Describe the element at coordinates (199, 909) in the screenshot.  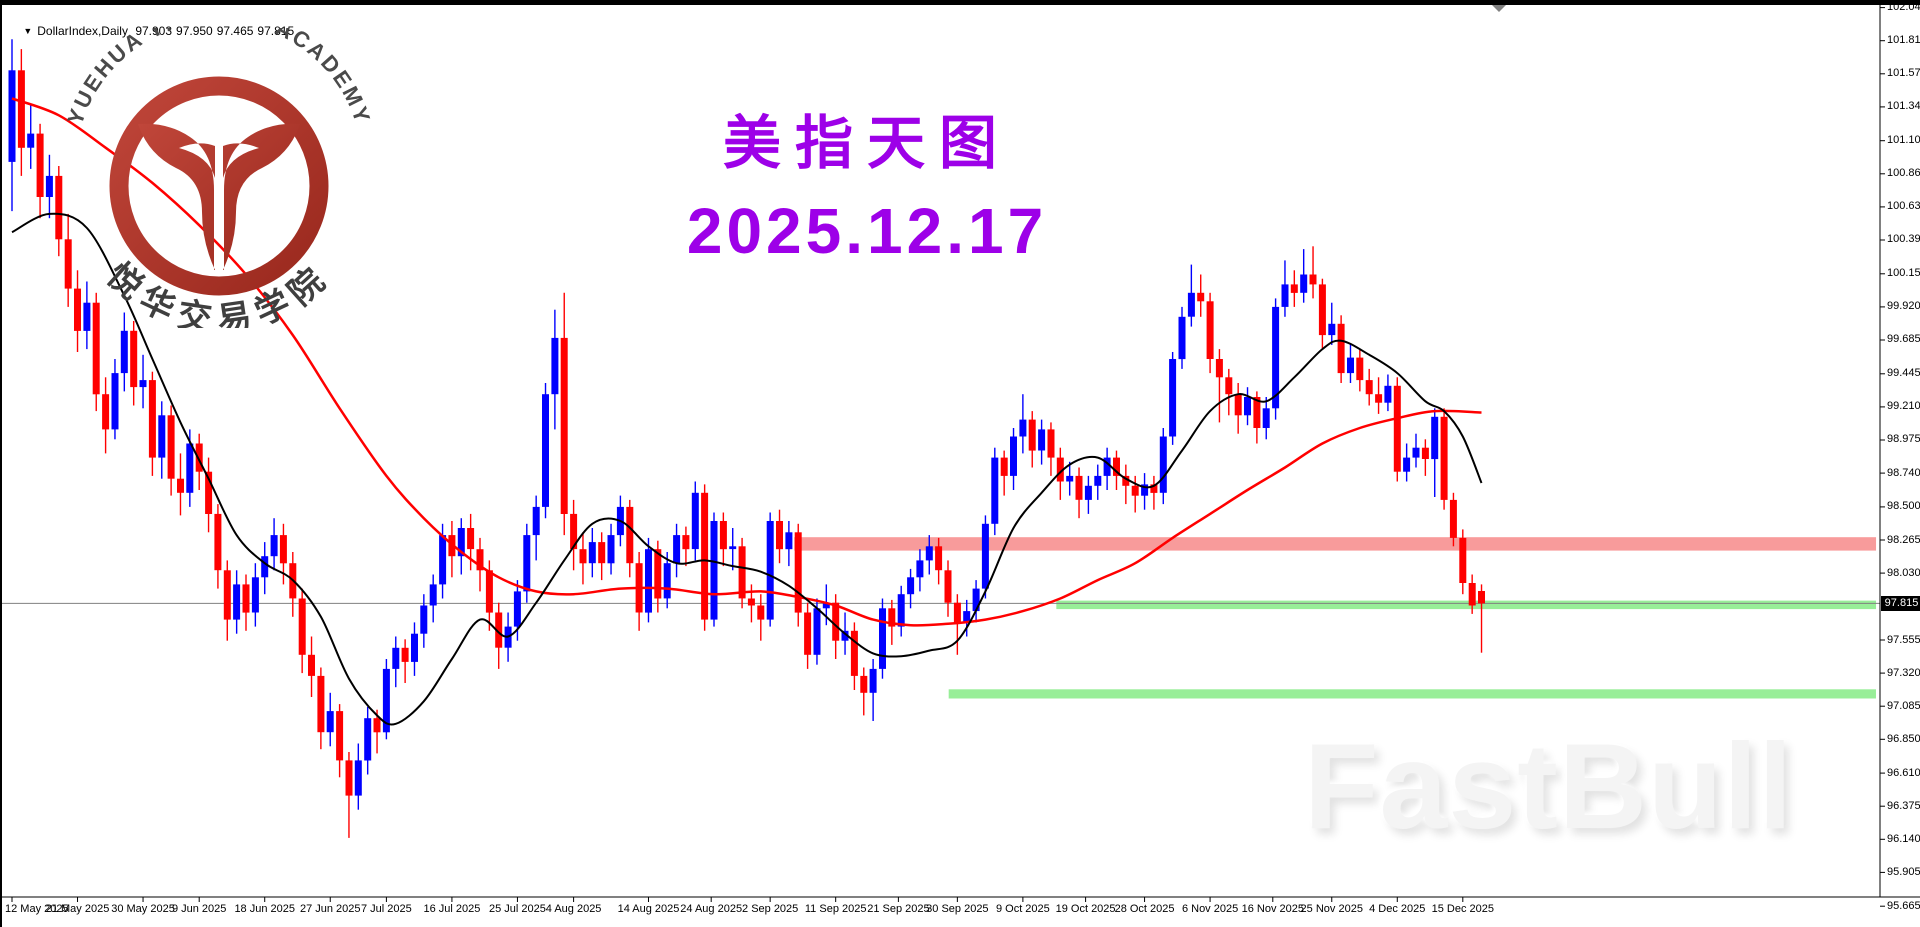
I see `time-axis-label: 9 Jun 2025` at that location.